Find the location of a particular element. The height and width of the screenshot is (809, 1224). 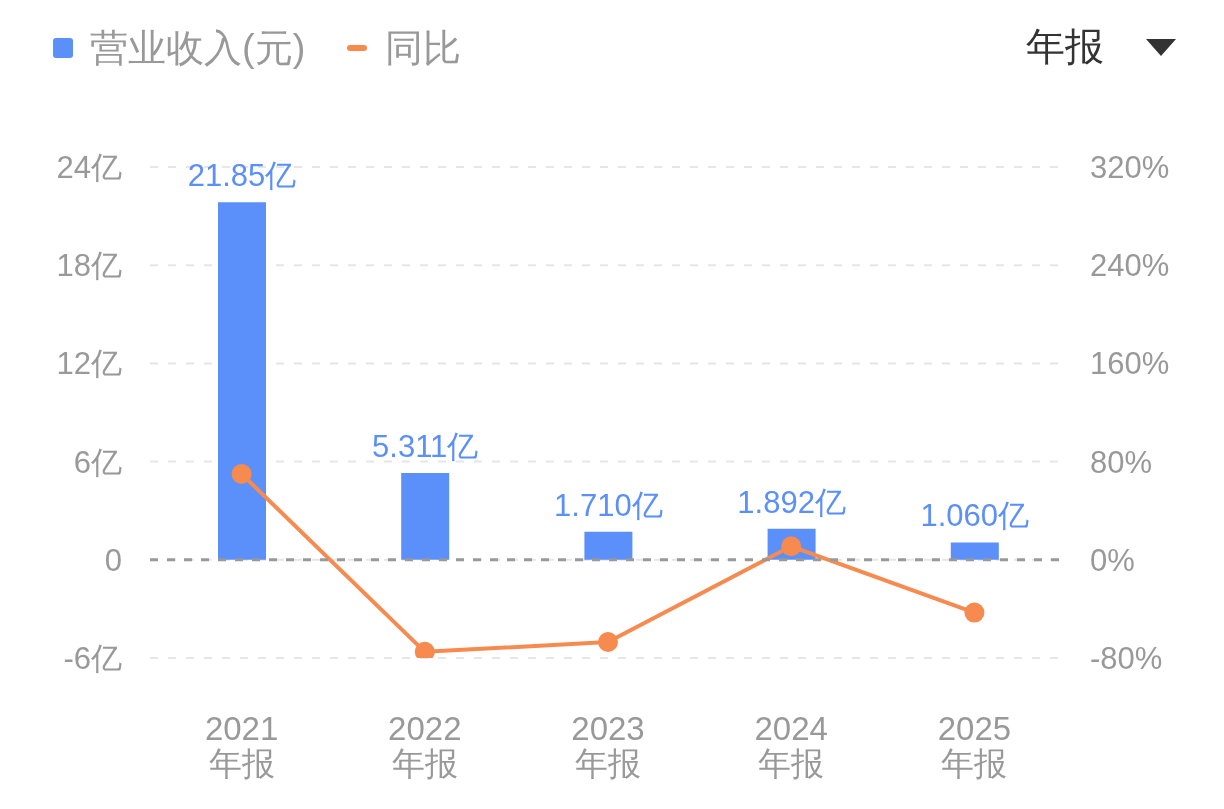

x-tick-label: 2024 年报 is located at coordinates (791, 746).